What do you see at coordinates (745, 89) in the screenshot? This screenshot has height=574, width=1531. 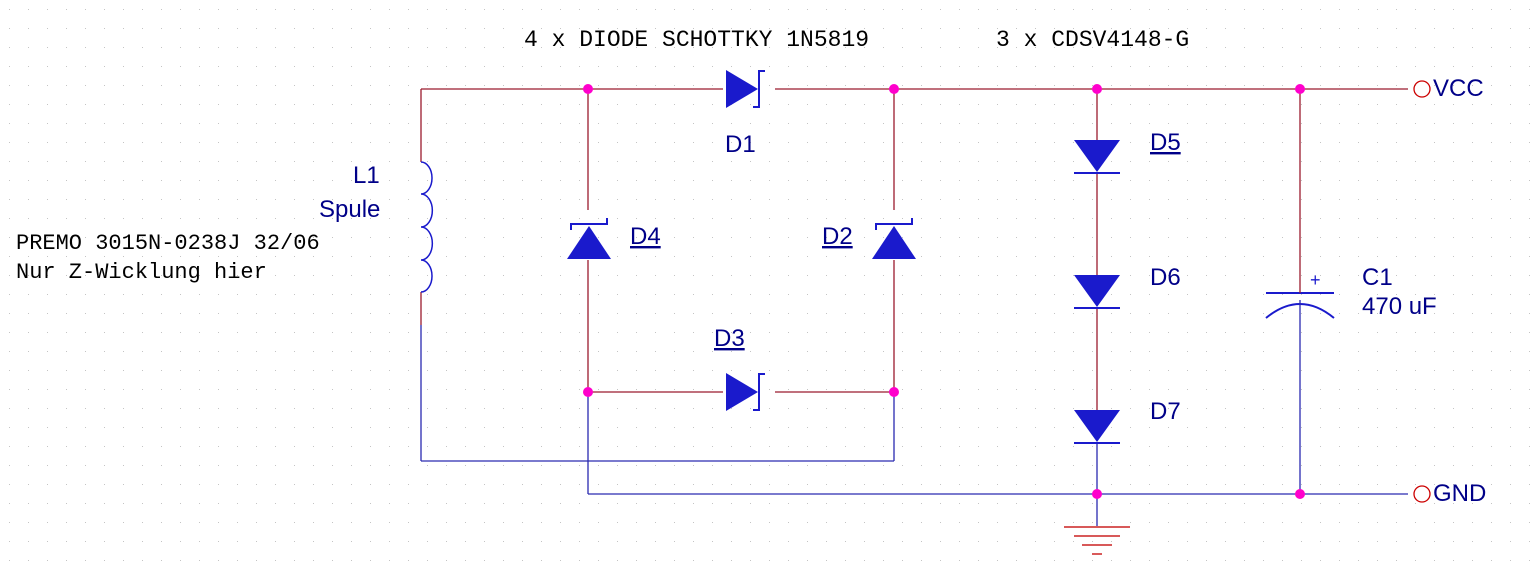 I see `diode-d1` at bounding box center [745, 89].